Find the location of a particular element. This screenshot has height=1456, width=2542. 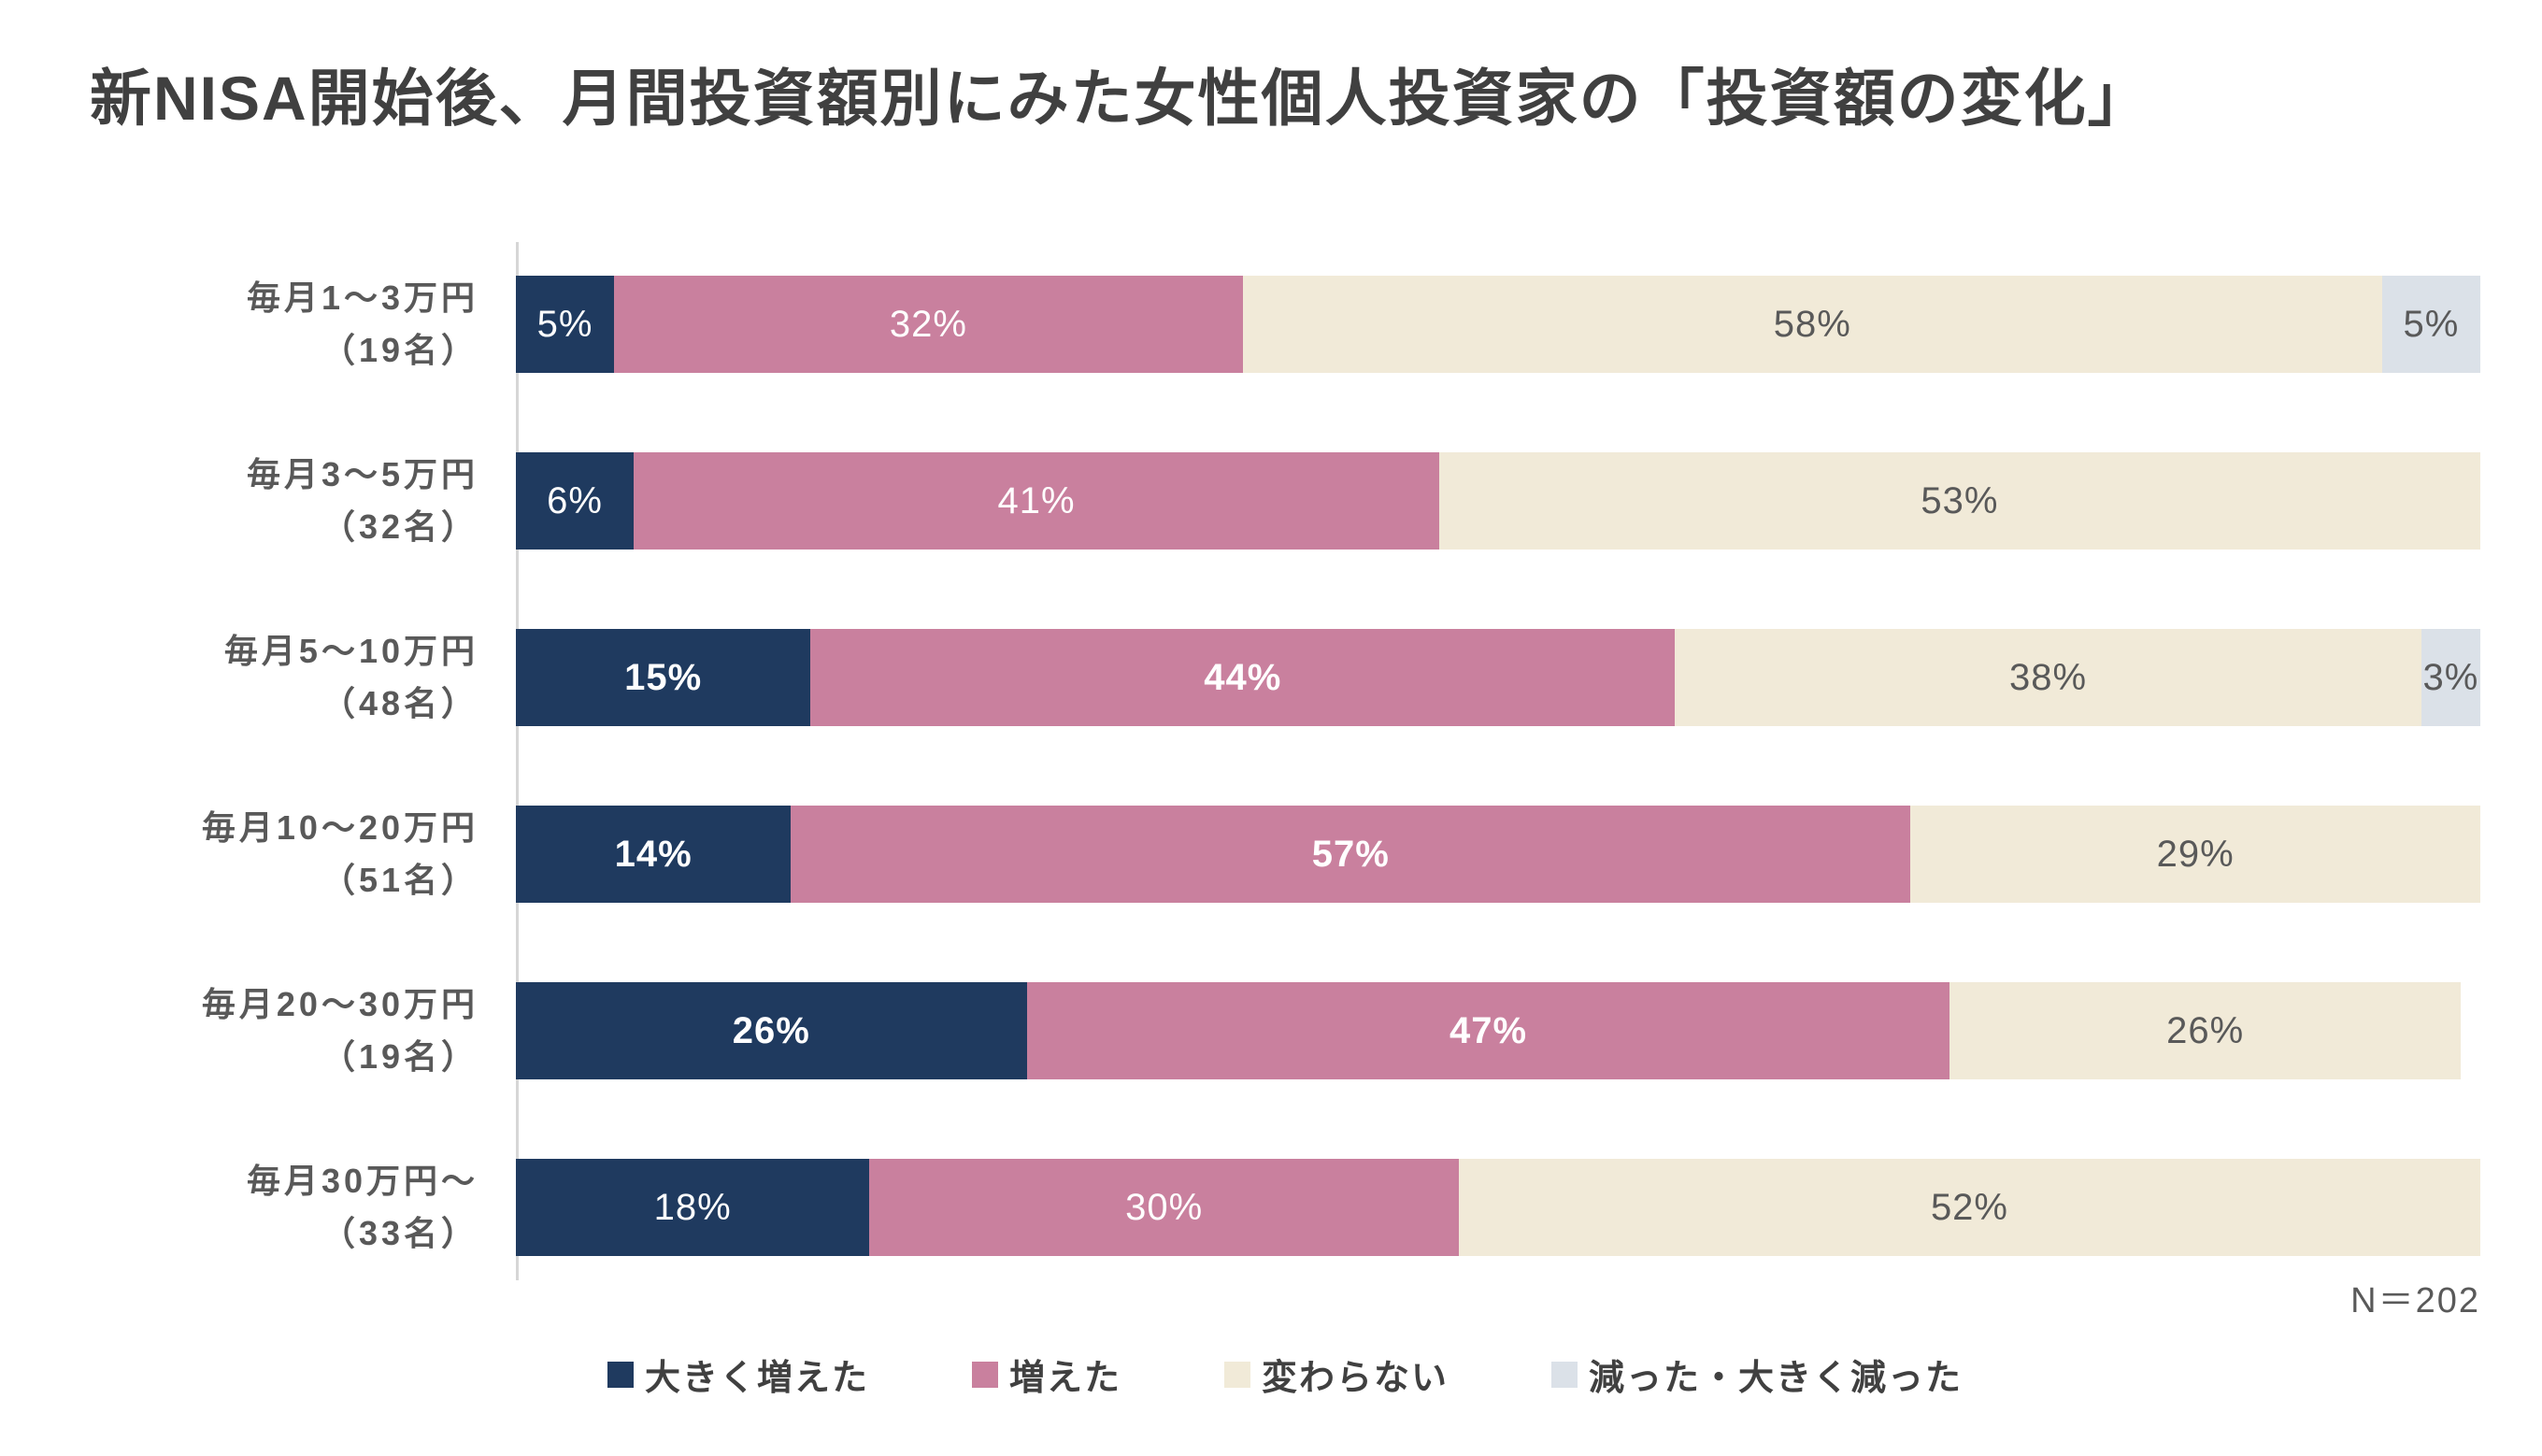

category-label: 毎月20～30万円 （19名） is located at coordinates (340, 1031).